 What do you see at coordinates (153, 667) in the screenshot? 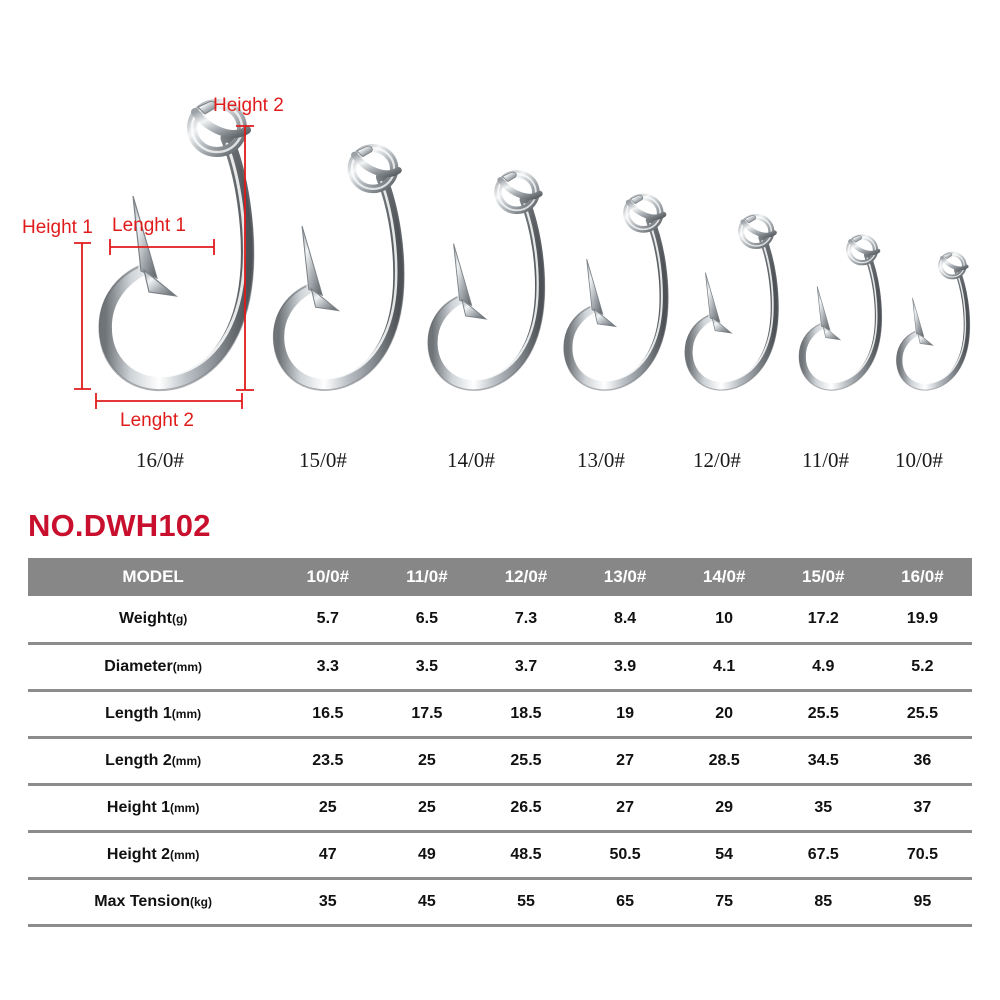
I see `table-row-label: Diameter(mm)` at bounding box center [153, 667].